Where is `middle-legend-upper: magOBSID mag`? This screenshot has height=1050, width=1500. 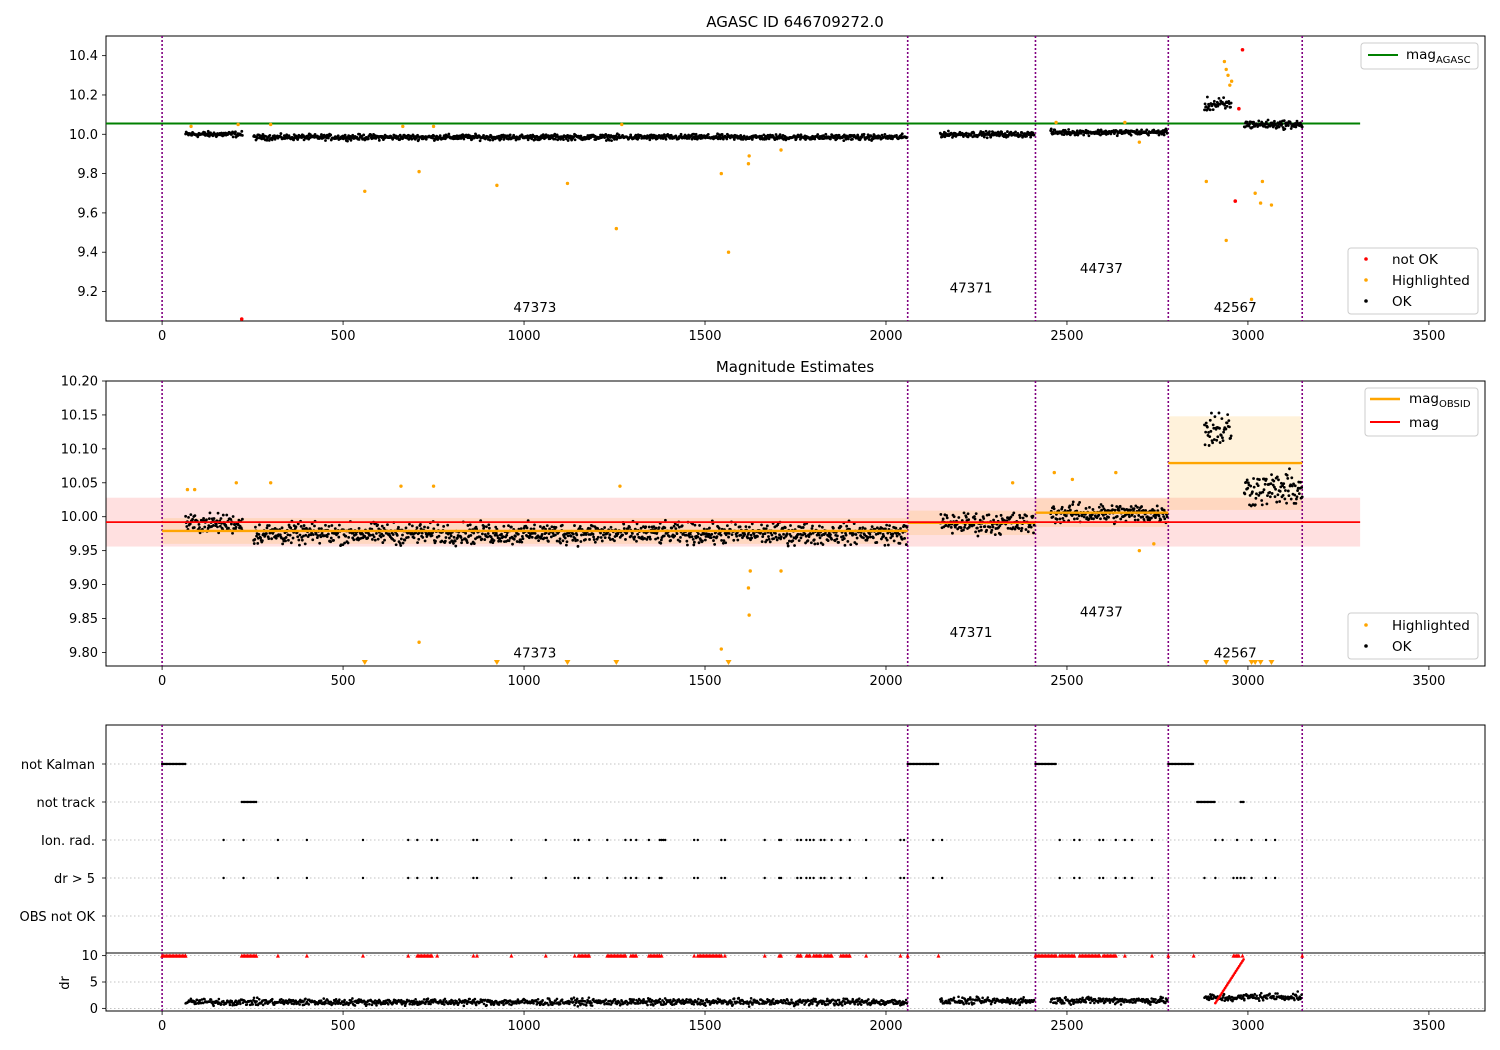 middle-legend-upper: magOBSID mag is located at coordinates (1421, 412).